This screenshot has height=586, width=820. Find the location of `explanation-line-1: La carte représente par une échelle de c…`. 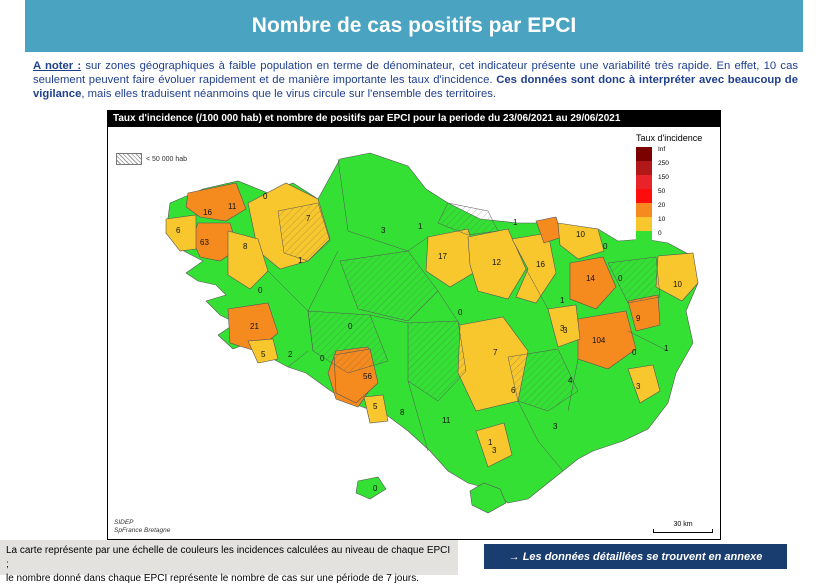

explanation-line-1: La carte représente par une échelle de c… is located at coordinates (228, 557).